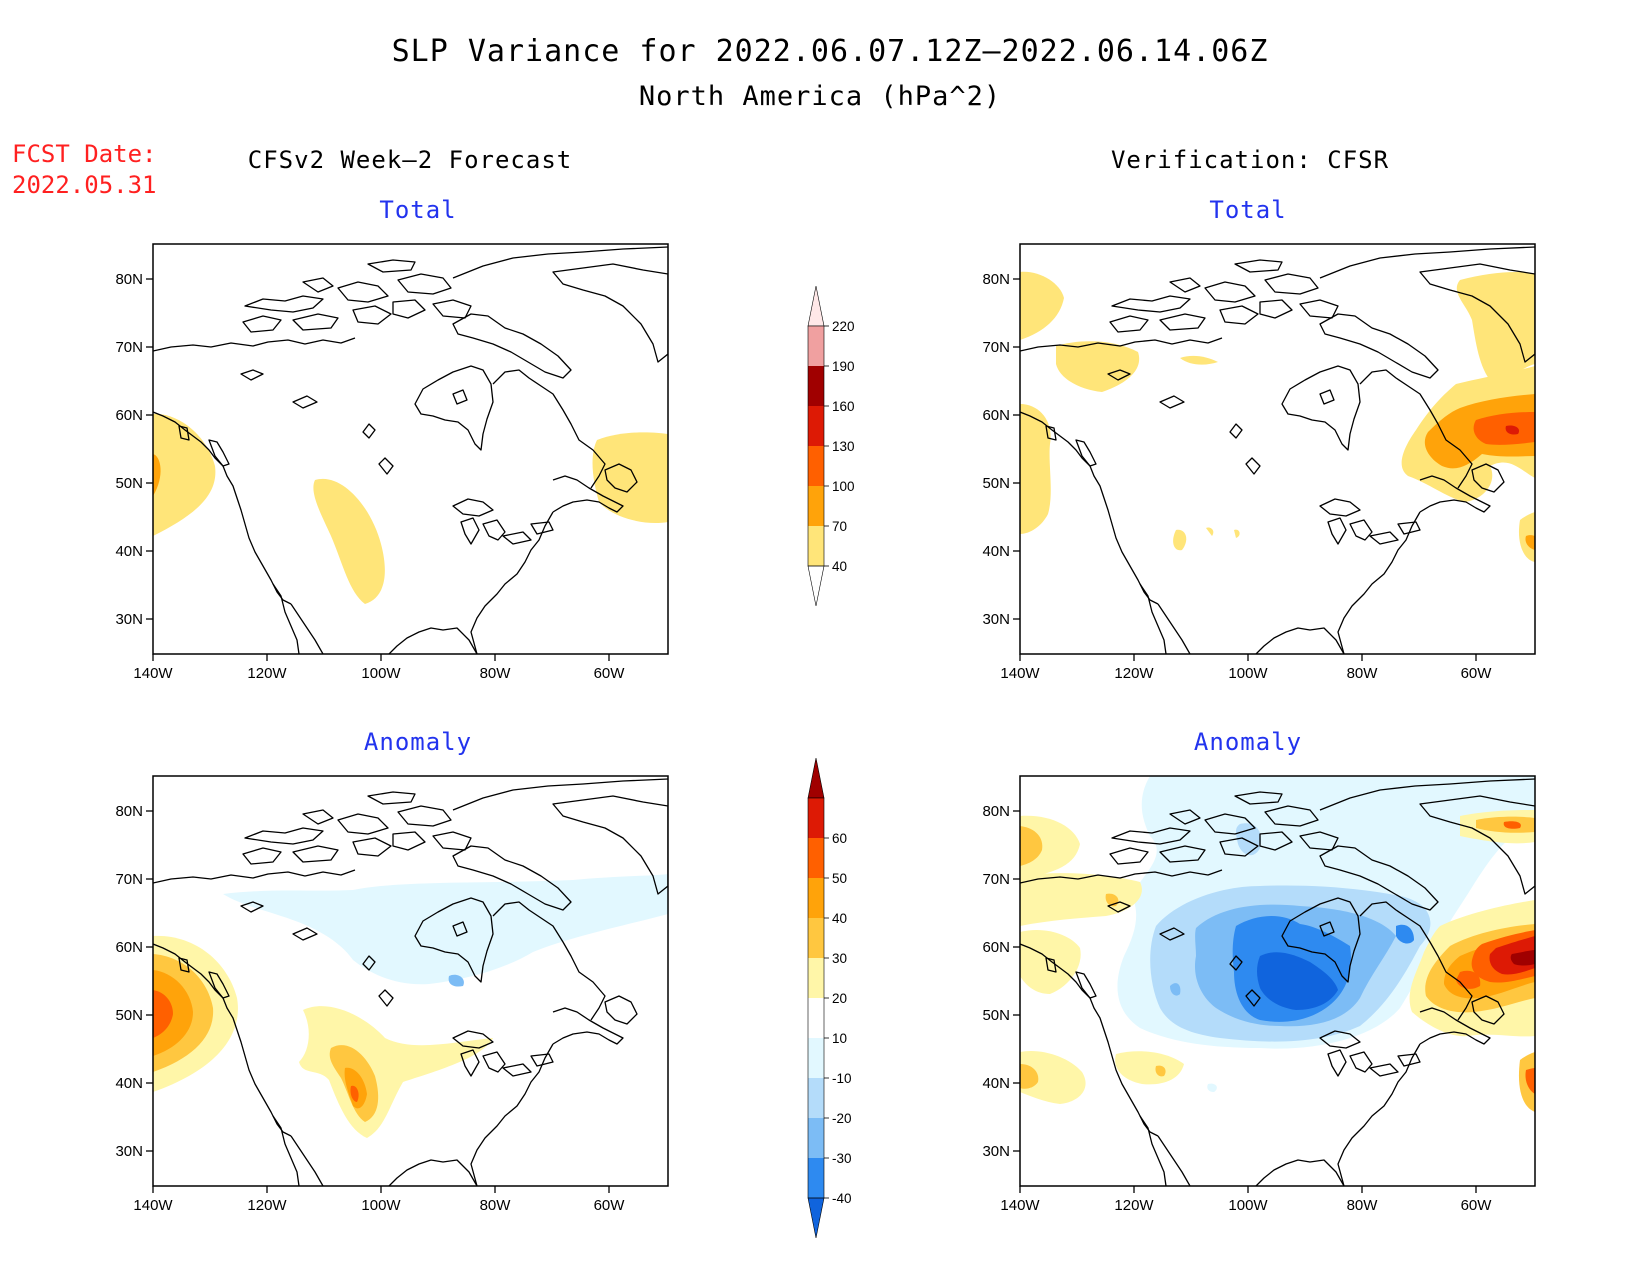  What do you see at coordinates (842, 1198) in the screenshot?
I see `colorbar-label: -40` at bounding box center [842, 1198].